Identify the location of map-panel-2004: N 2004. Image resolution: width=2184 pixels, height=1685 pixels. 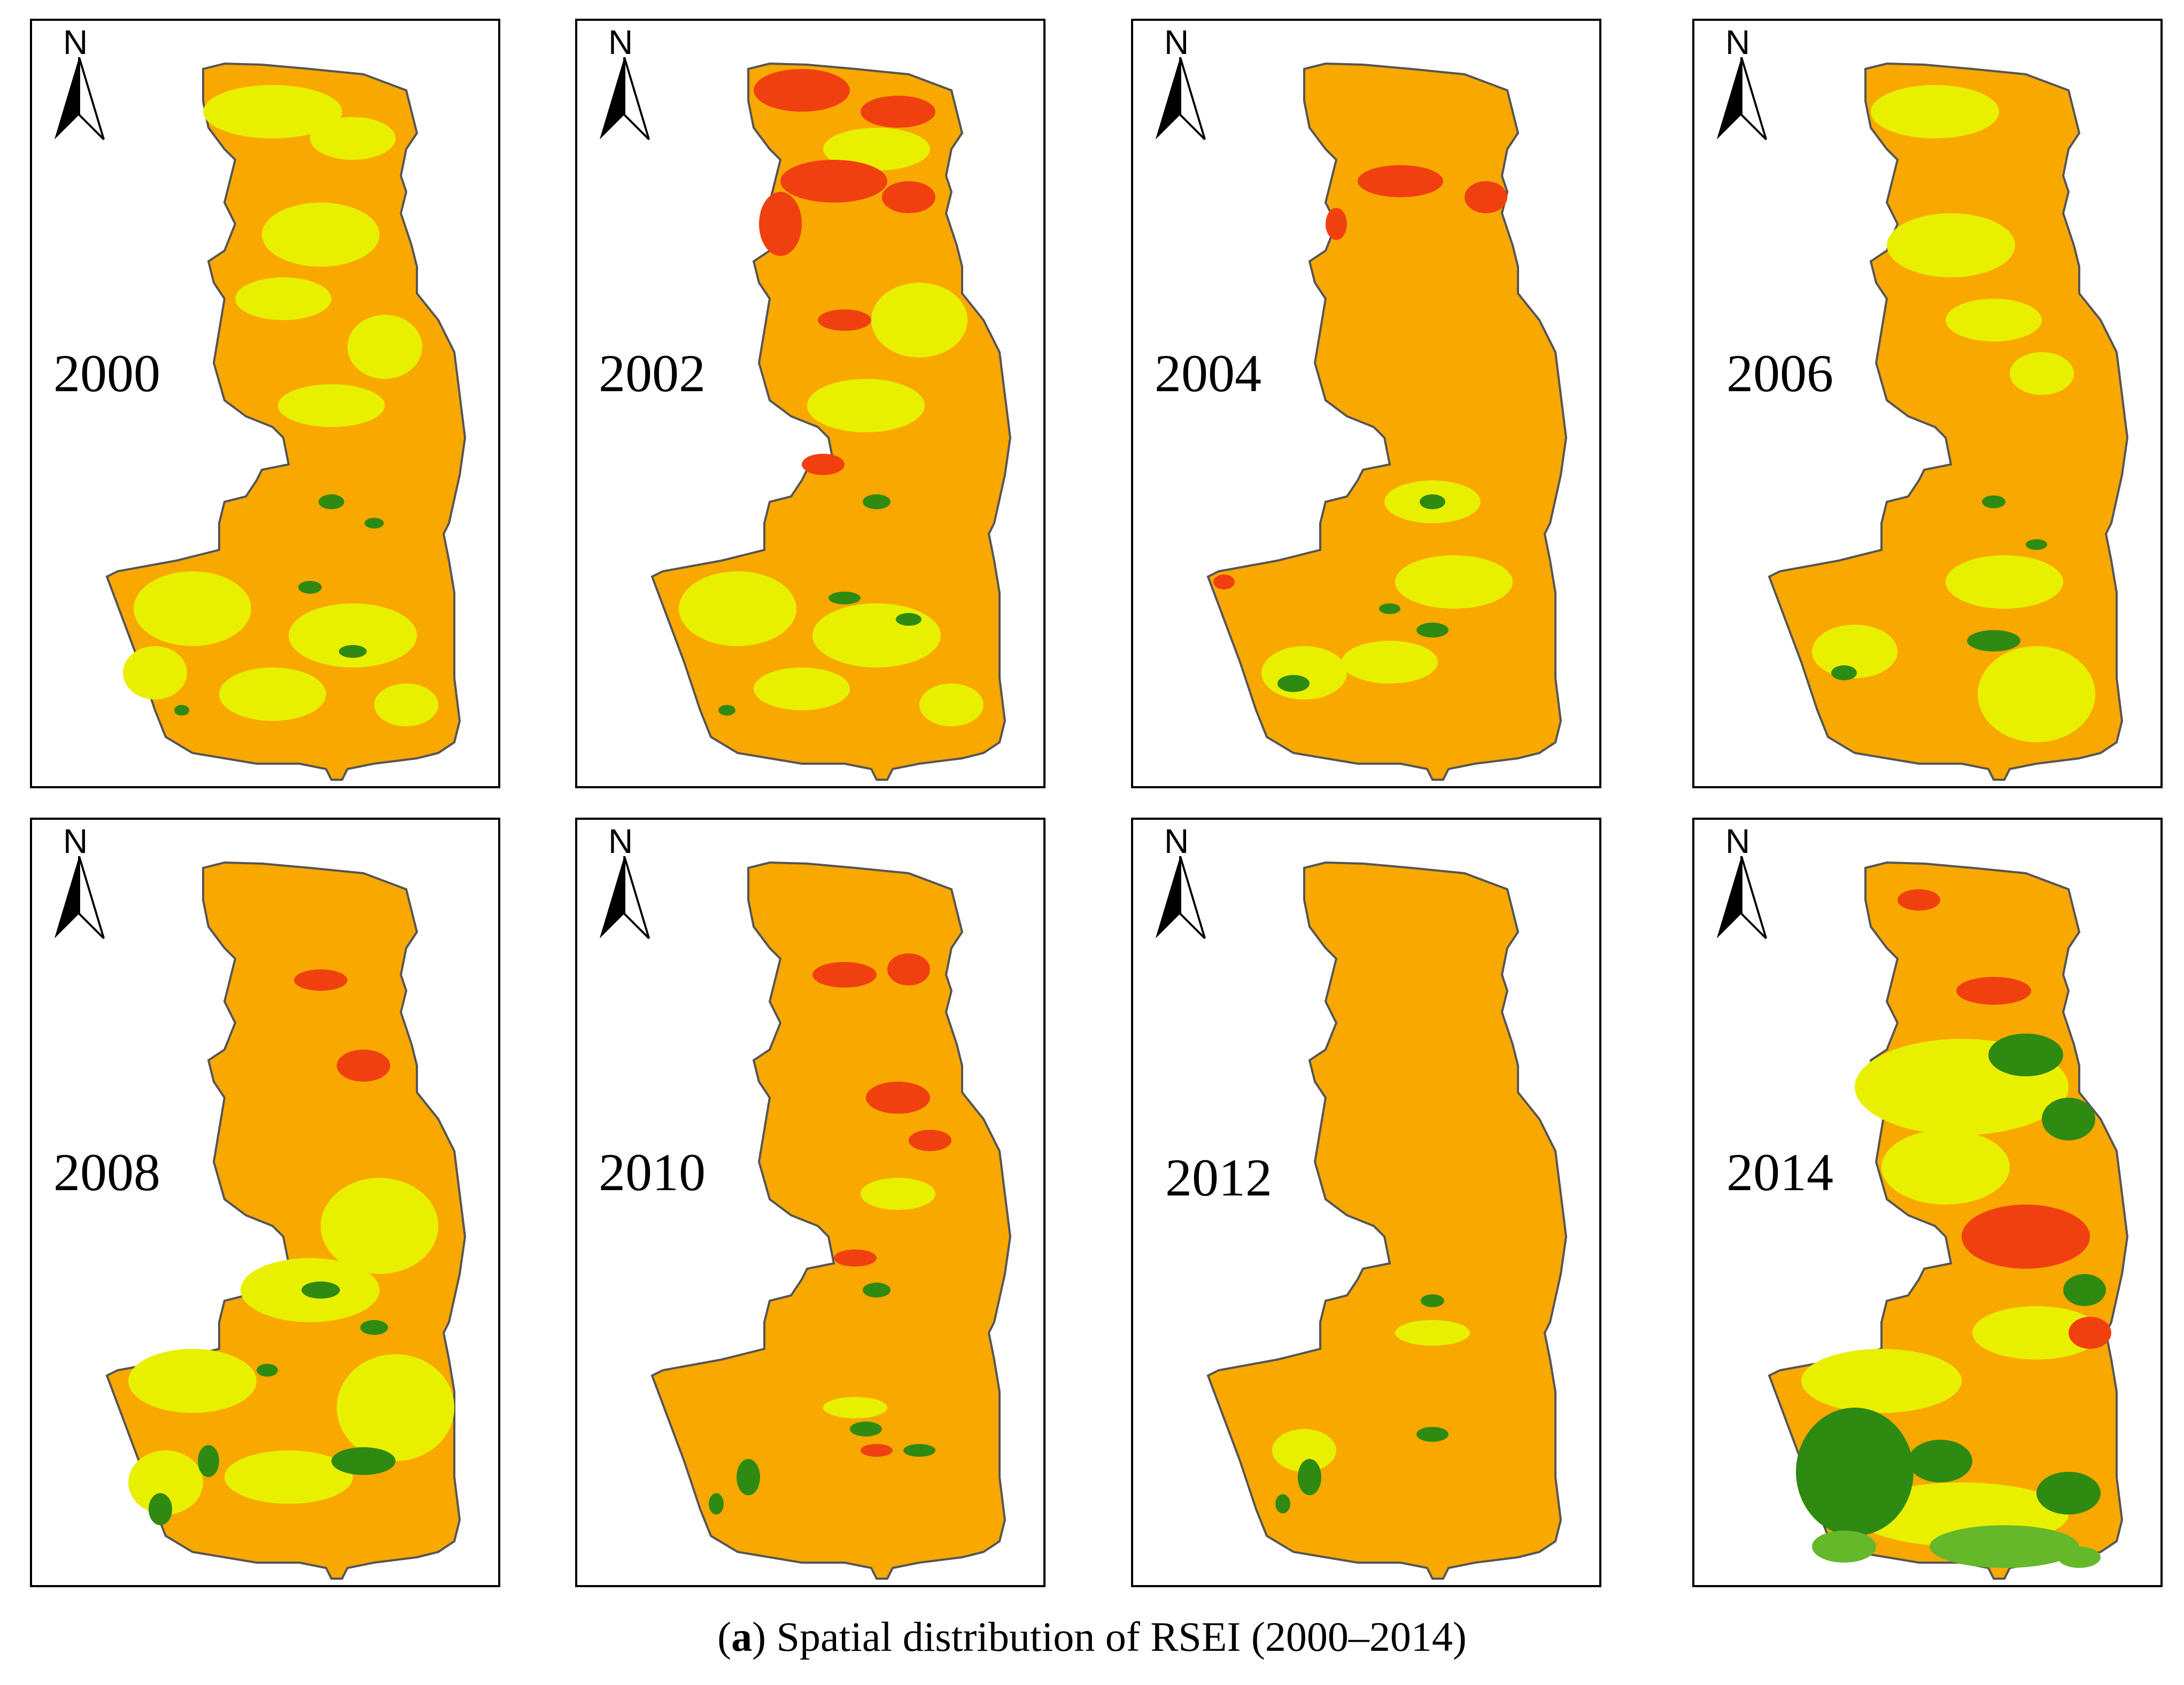
(1366, 403).